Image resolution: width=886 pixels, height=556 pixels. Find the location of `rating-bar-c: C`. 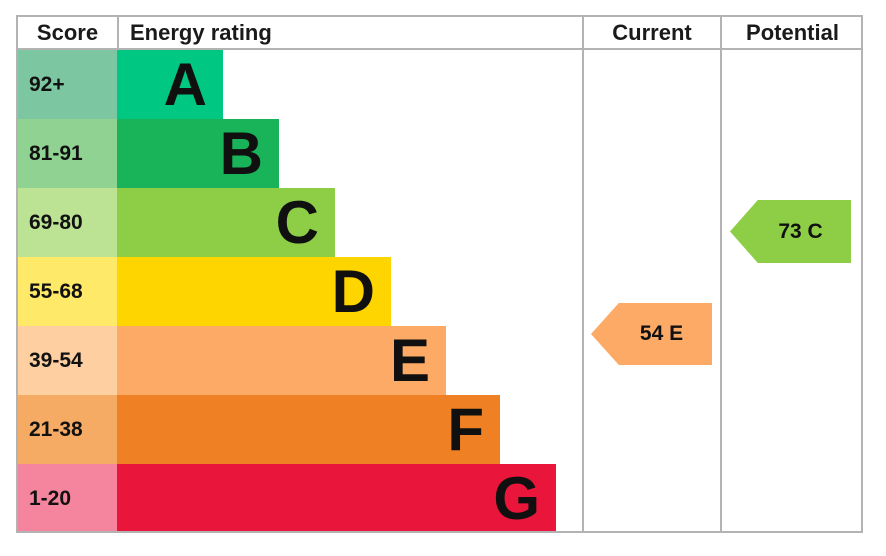

rating-bar-c: C is located at coordinates (226, 222).